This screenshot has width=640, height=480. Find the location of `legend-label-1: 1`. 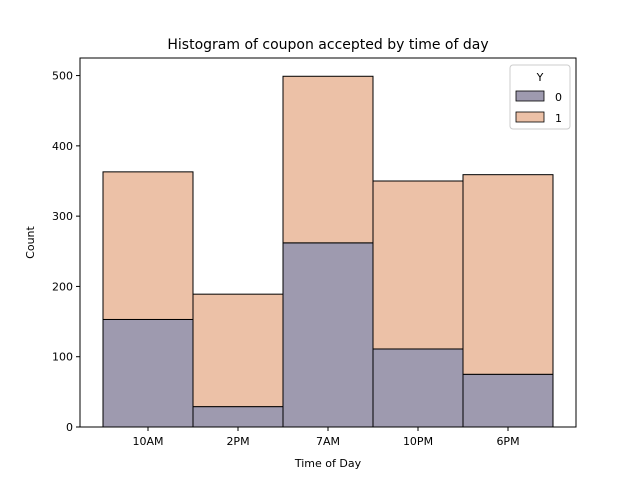

legend-label-1: 1 is located at coordinates (558, 118).